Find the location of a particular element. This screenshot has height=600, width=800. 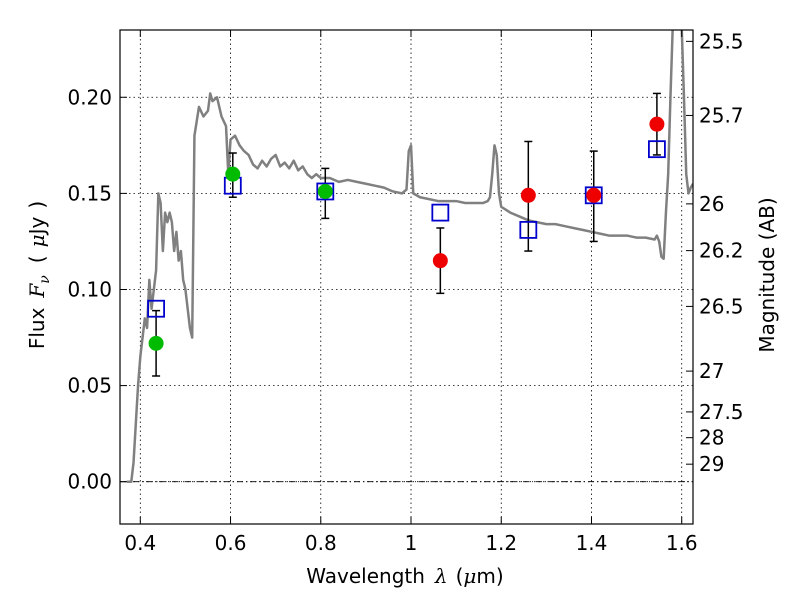

magnitude-tick-label: 28 is located at coordinates (711, 438).